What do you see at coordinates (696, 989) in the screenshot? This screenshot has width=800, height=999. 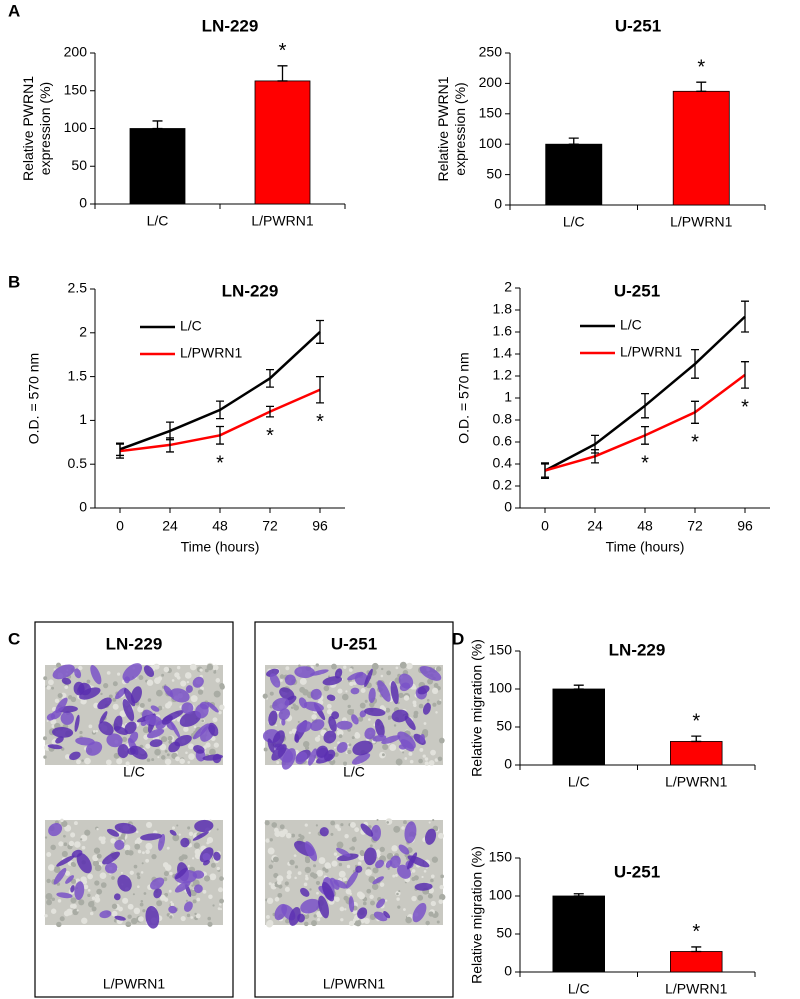 I see `x-tick-label: L/PWRN1` at bounding box center [696, 989].